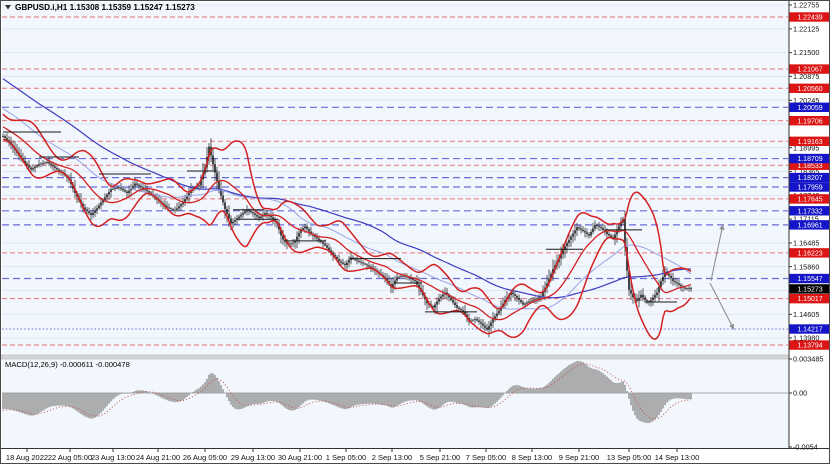 This screenshot has height=464, width=830. I want to click on price-scale-label: 1.13980, so click(806, 338).